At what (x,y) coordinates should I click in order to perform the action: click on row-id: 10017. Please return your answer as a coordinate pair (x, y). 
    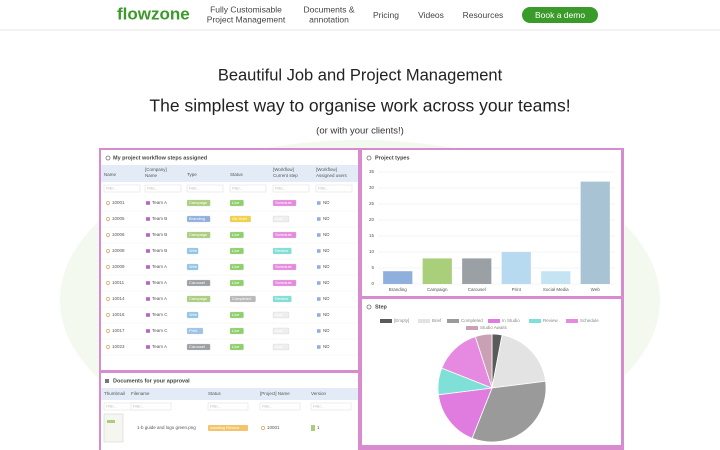
    Looking at the image, I should click on (118, 330).